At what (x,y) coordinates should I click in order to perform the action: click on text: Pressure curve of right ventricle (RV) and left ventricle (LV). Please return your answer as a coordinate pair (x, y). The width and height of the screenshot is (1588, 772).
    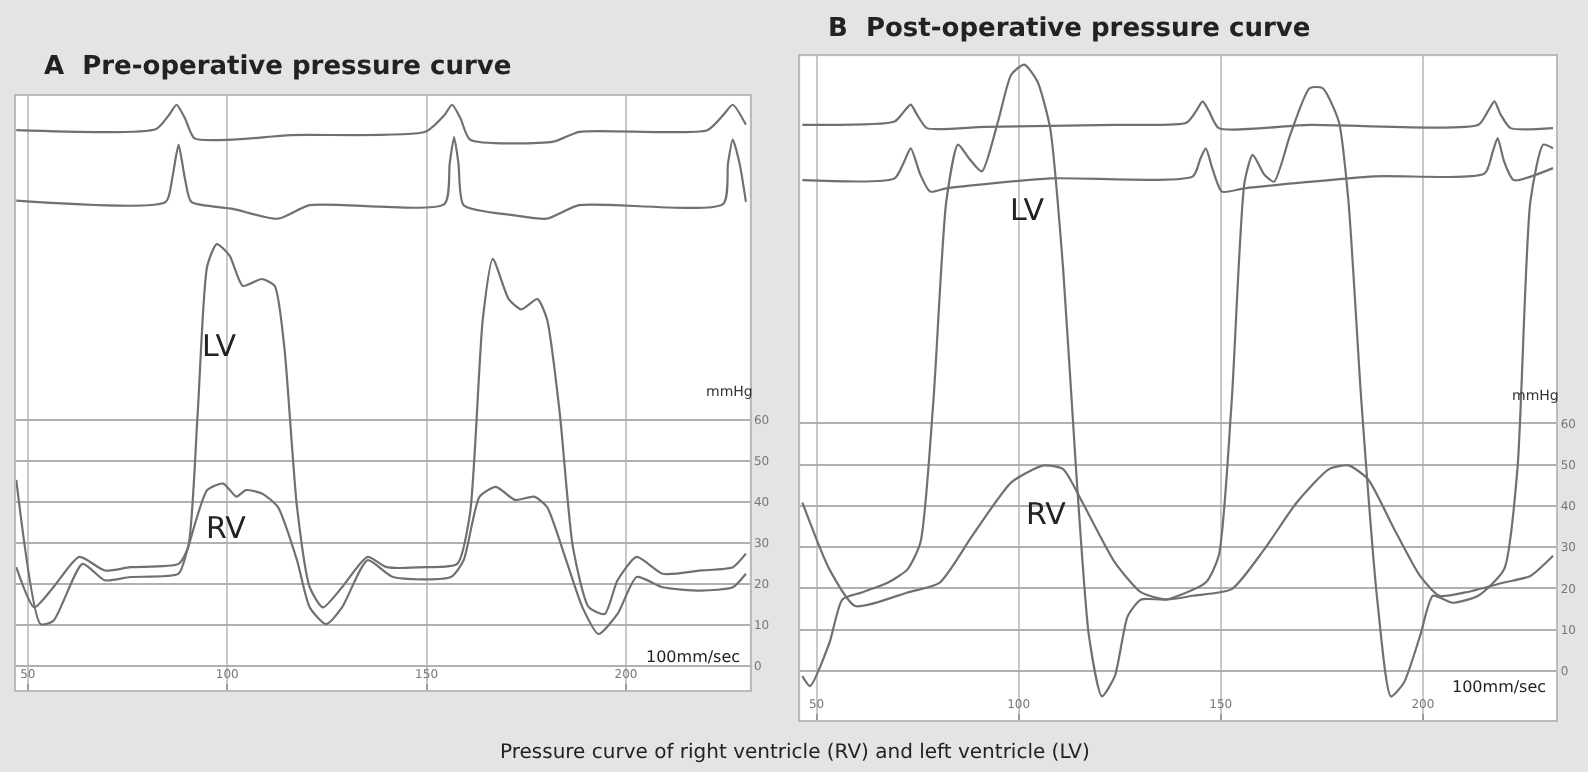
    Looking at the image, I should click on (795, 753).